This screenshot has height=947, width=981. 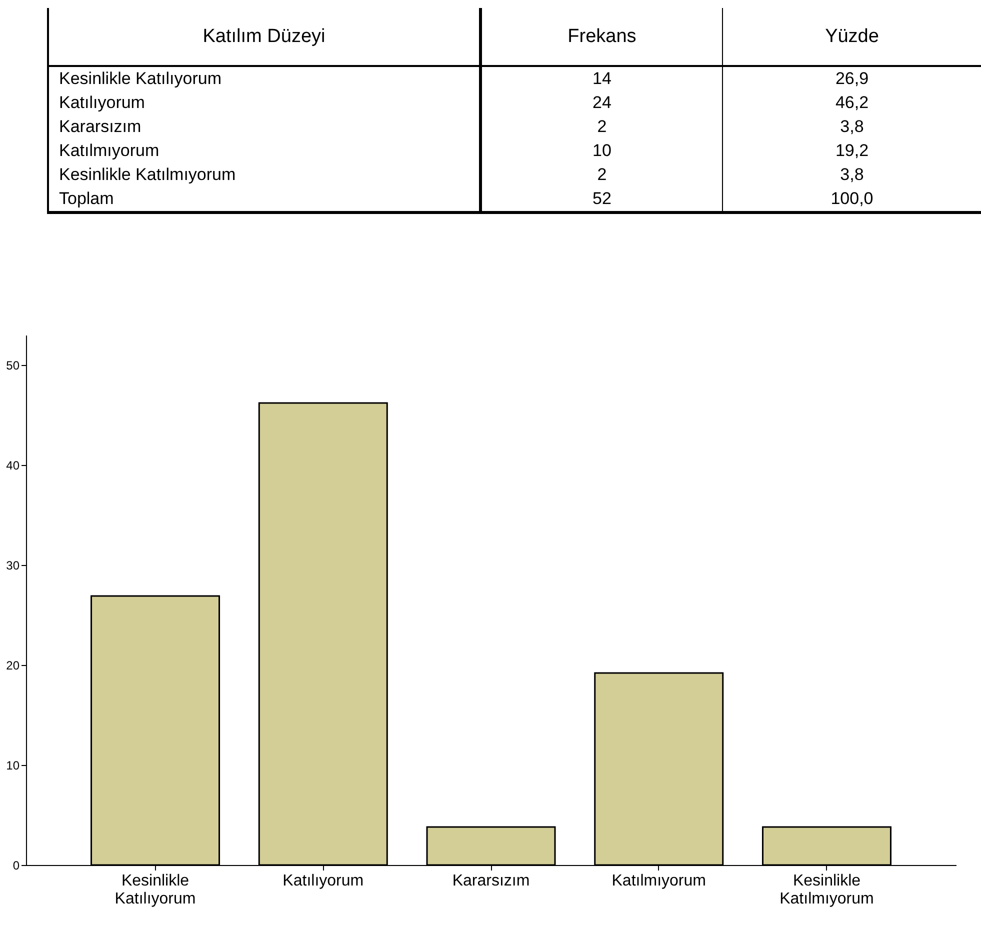 What do you see at coordinates (13, 765) in the screenshot?
I see `y-tick-label: 10` at bounding box center [13, 765].